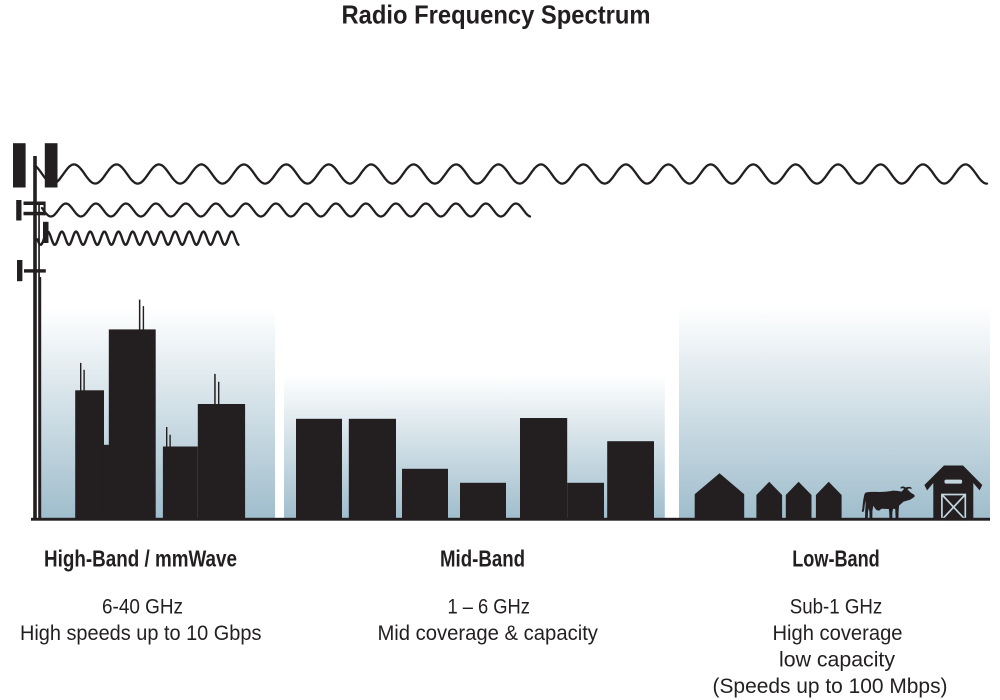 The image size is (1000, 700). What do you see at coordinates (836, 559) in the screenshot?
I see `svg-text: Low-Band` at bounding box center [836, 559].